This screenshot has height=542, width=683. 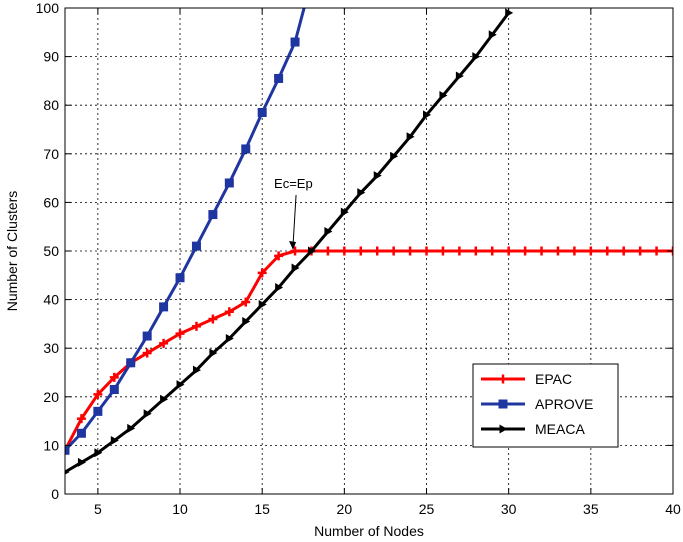 I want to click on legend-item-epac: EPAC, so click(x=526, y=379).